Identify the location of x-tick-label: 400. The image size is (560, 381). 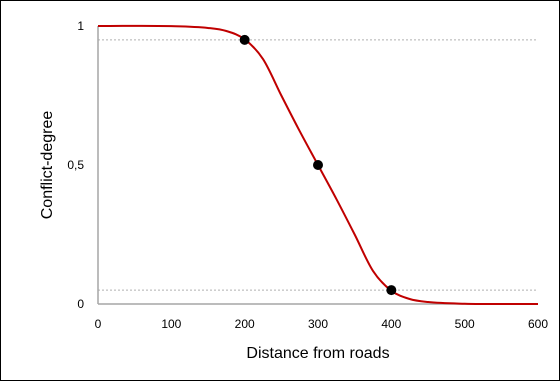
(391, 324).